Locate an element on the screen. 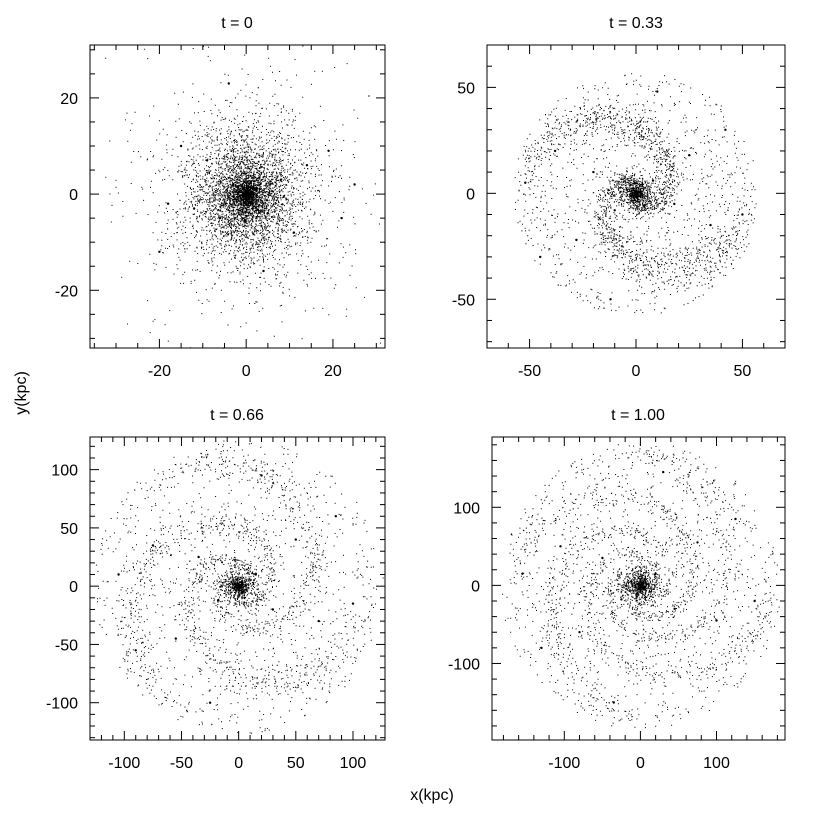  y-axis-label: y(kpc) is located at coordinates (21, 393).